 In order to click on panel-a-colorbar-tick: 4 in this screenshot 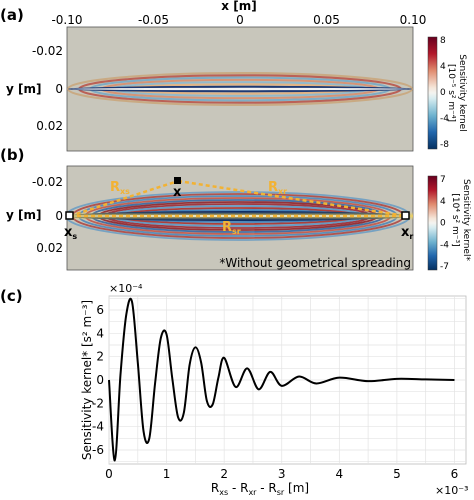, I will do `click(443, 67)`.